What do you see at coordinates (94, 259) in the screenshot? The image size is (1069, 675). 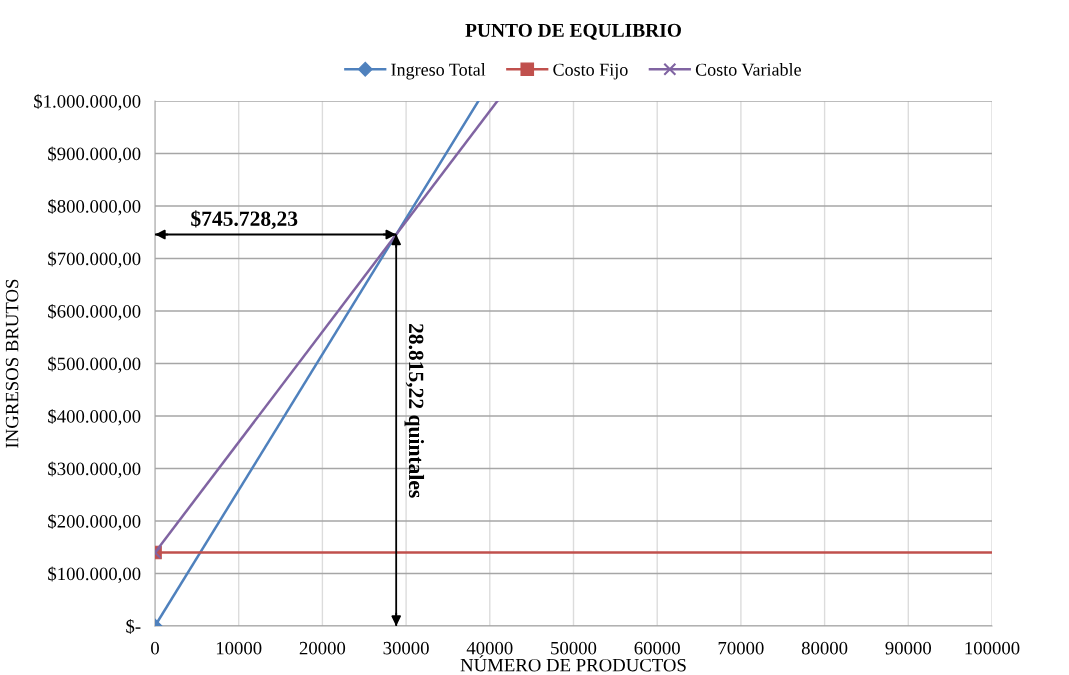 I see `y-tick-label: $700.000,00` at bounding box center [94, 259].